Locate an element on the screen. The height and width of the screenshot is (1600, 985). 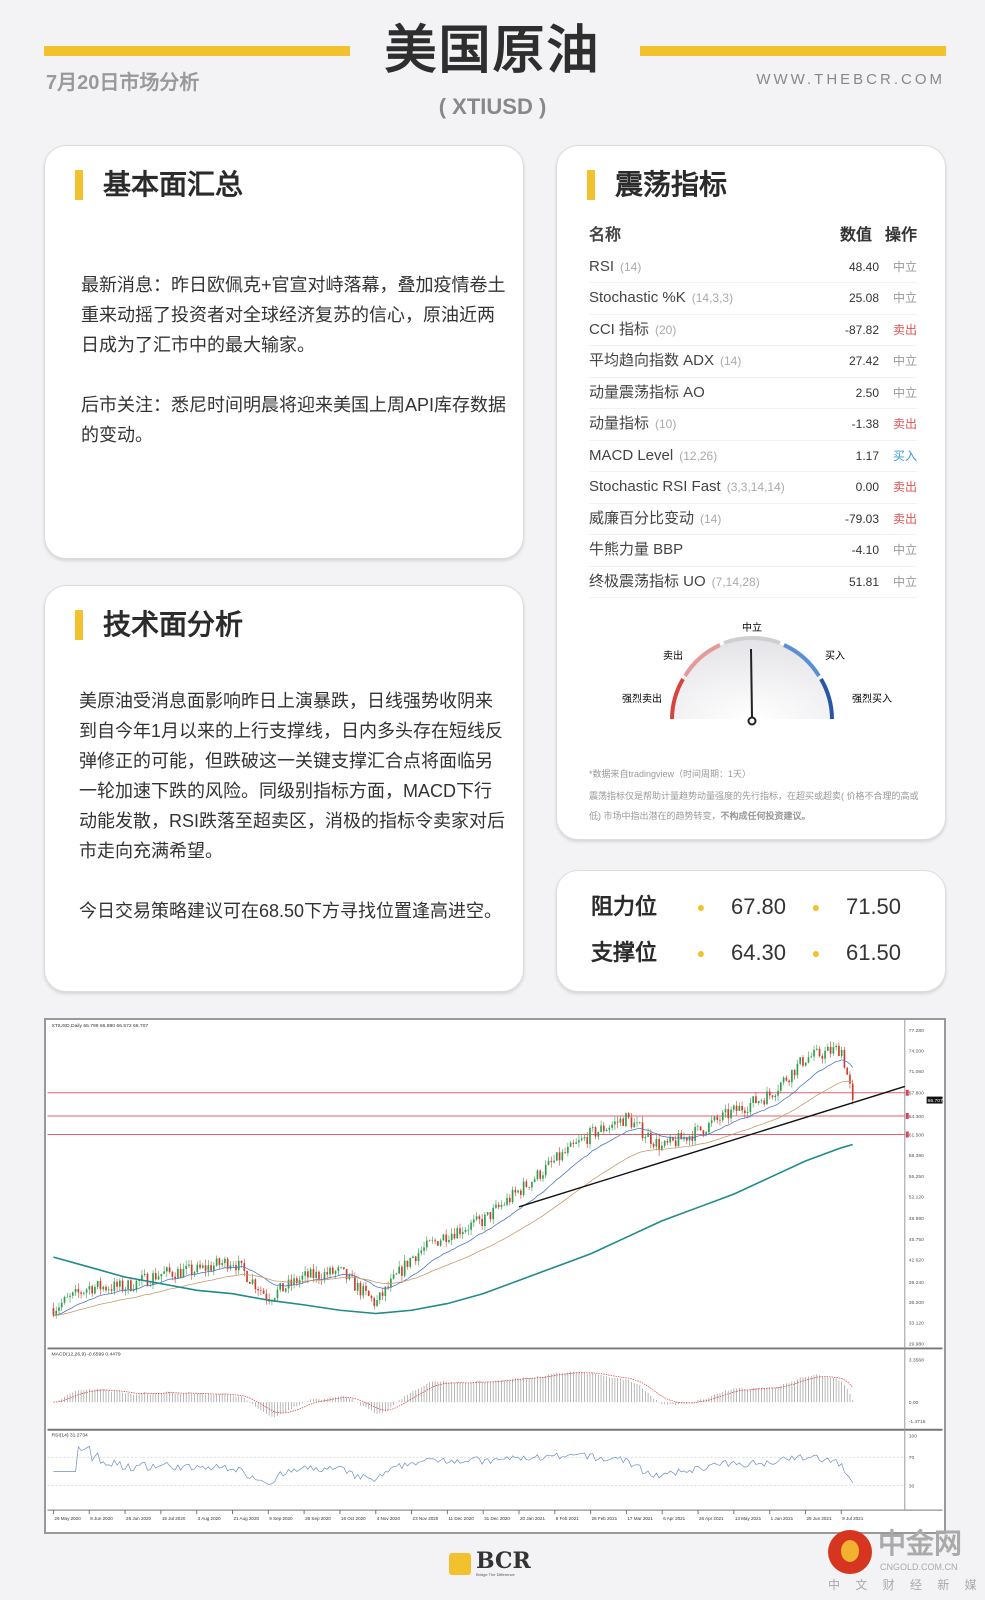
oscillator-row: Stochastic RSI Fast (3,3,14,14) 0.00 卖出 is located at coordinates (753, 488).